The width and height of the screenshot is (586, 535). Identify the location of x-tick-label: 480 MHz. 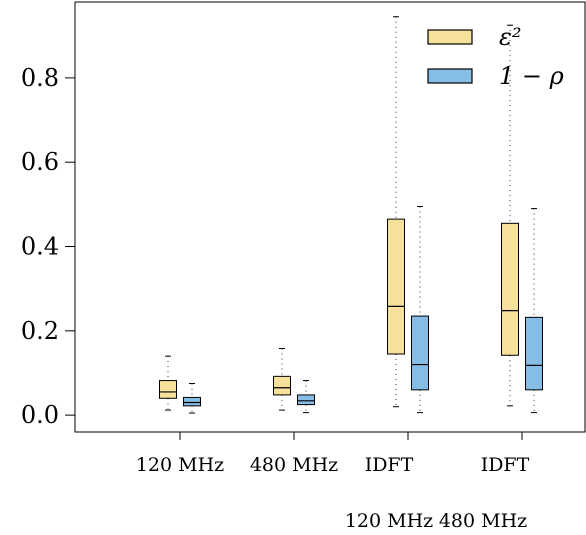
(294, 465).